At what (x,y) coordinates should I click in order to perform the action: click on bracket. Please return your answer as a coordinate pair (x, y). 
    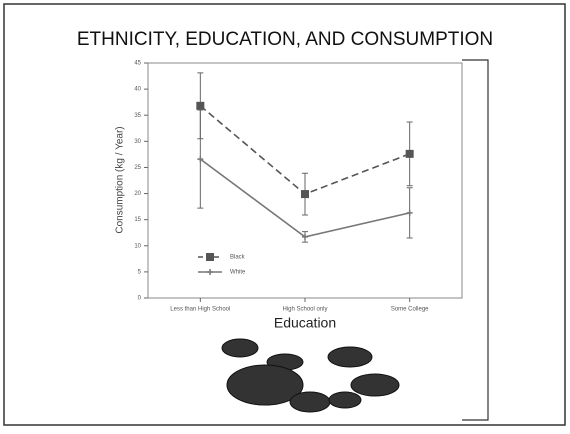
    Looking at the image, I should click on (475, 240).